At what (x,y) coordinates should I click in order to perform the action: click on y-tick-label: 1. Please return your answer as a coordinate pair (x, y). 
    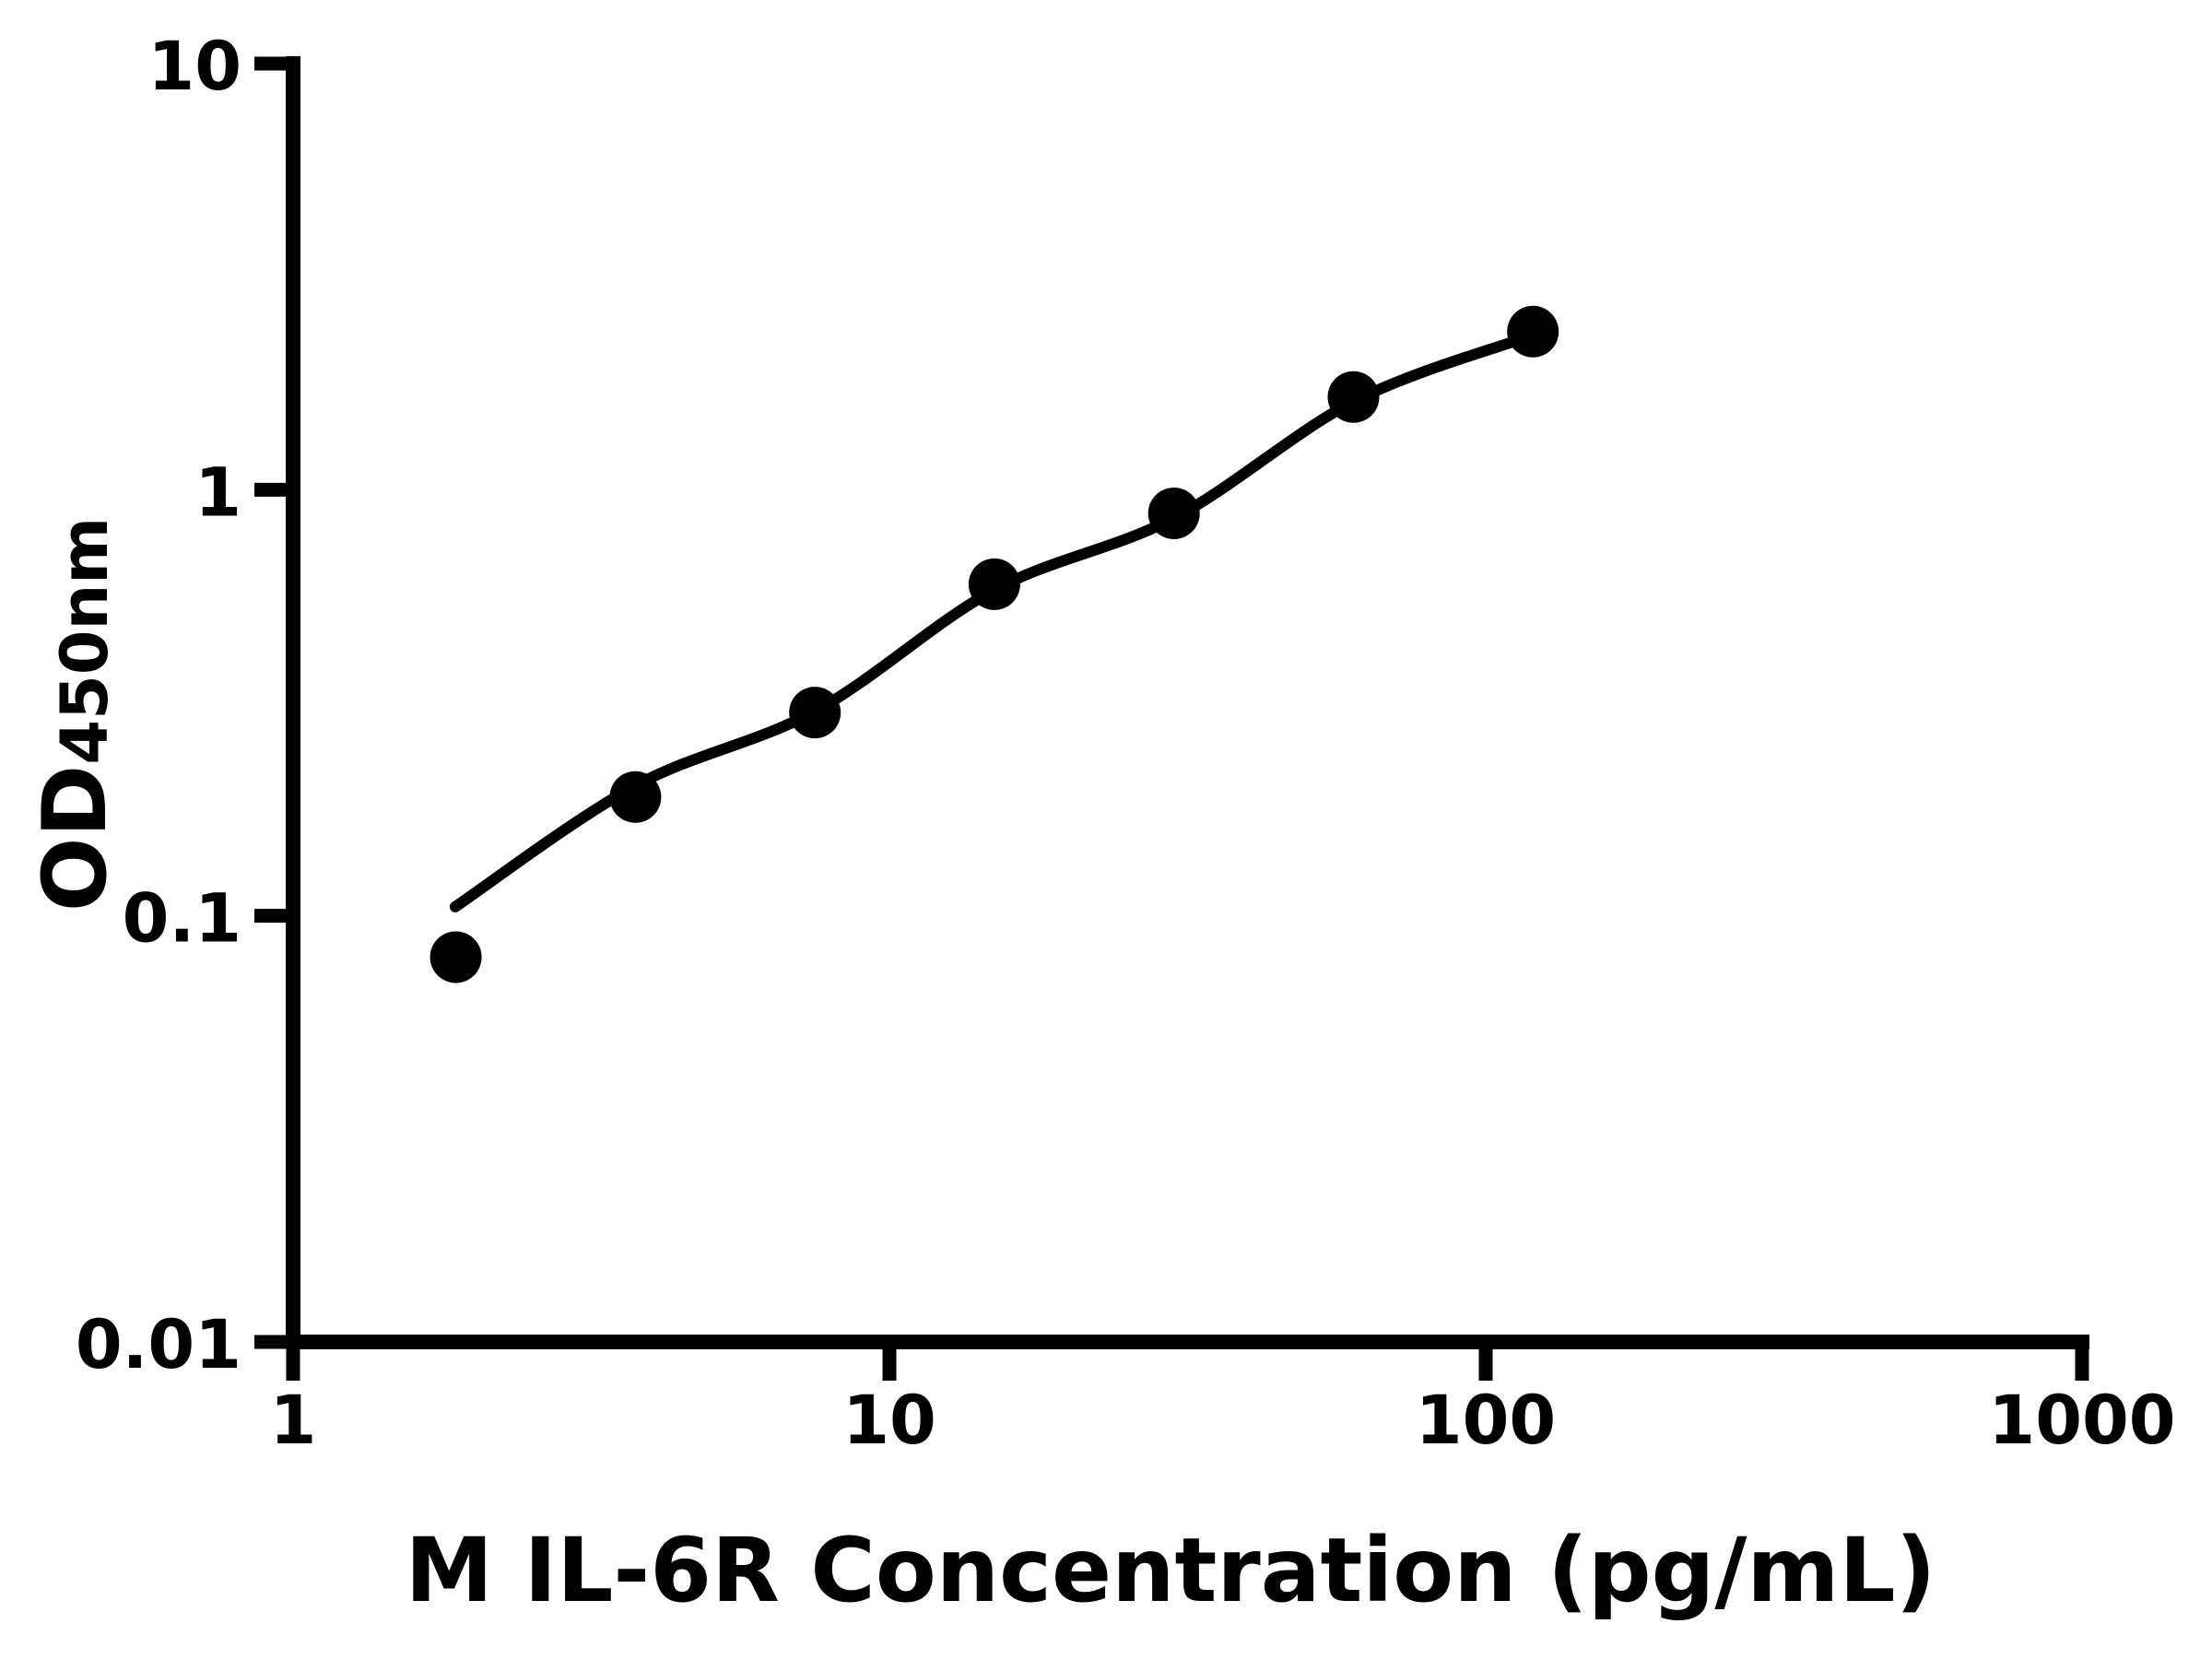
    Looking at the image, I should click on (217, 492).